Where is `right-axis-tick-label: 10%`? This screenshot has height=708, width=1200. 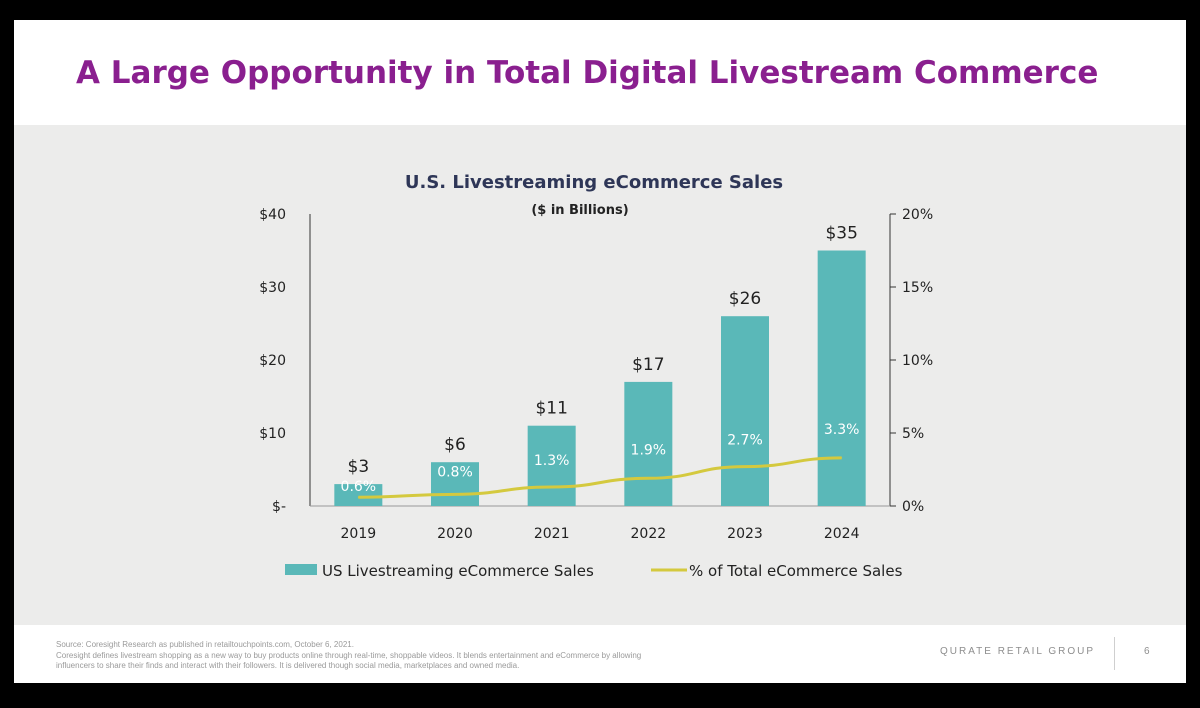 right-axis-tick-label: 10% is located at coordinates (917, 361).